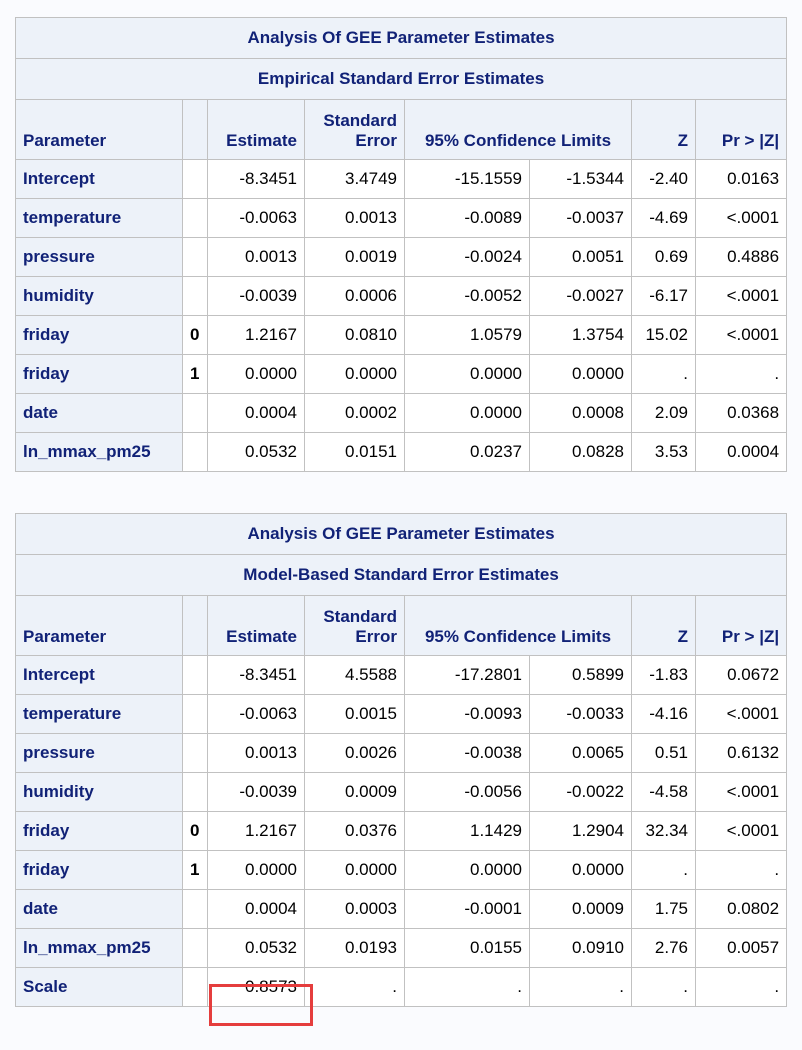  I want to click on row-p-value: 0.0163, so click(741, 179).